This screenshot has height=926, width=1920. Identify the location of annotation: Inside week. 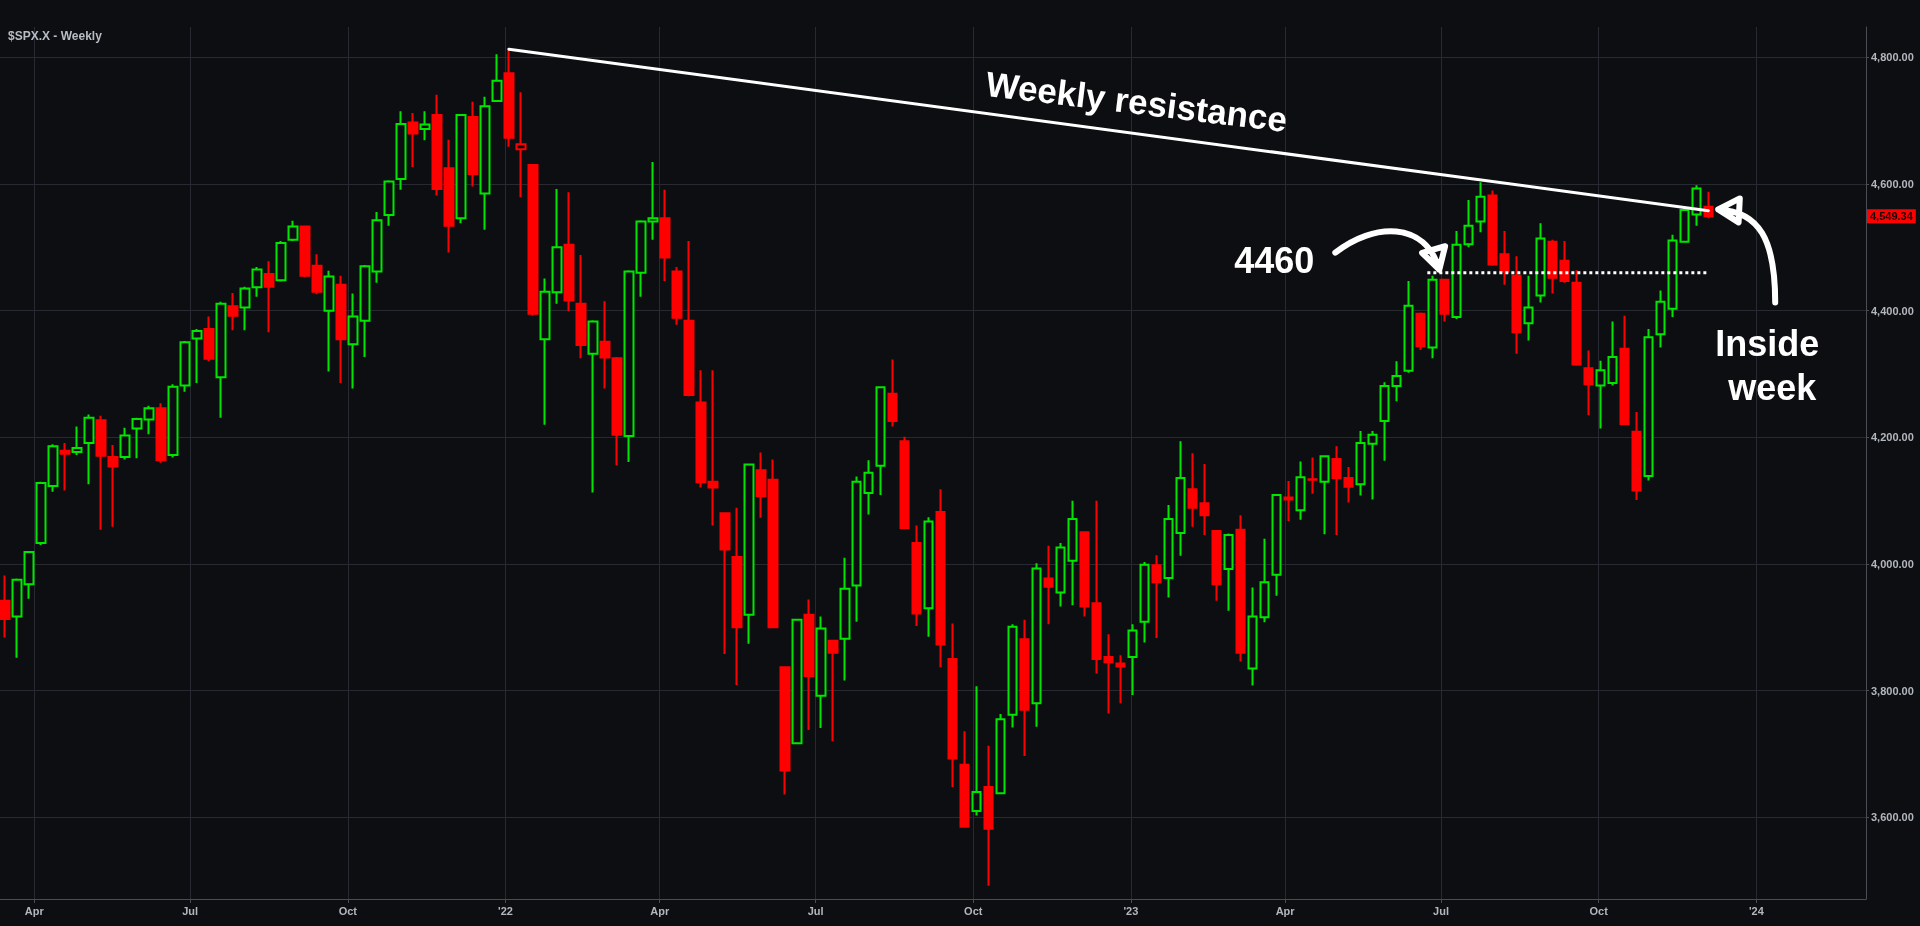
(1772, 365).